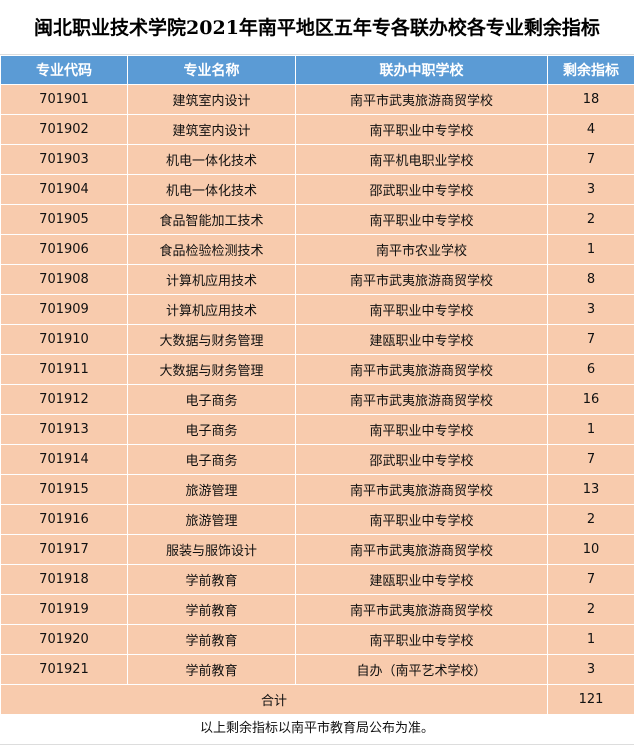 Image resolution: width=634 pixels, height=745 pixels. Describe the element at coordinates (64, 130) in the screenshot. I see `cell-code: 701902` at that location.